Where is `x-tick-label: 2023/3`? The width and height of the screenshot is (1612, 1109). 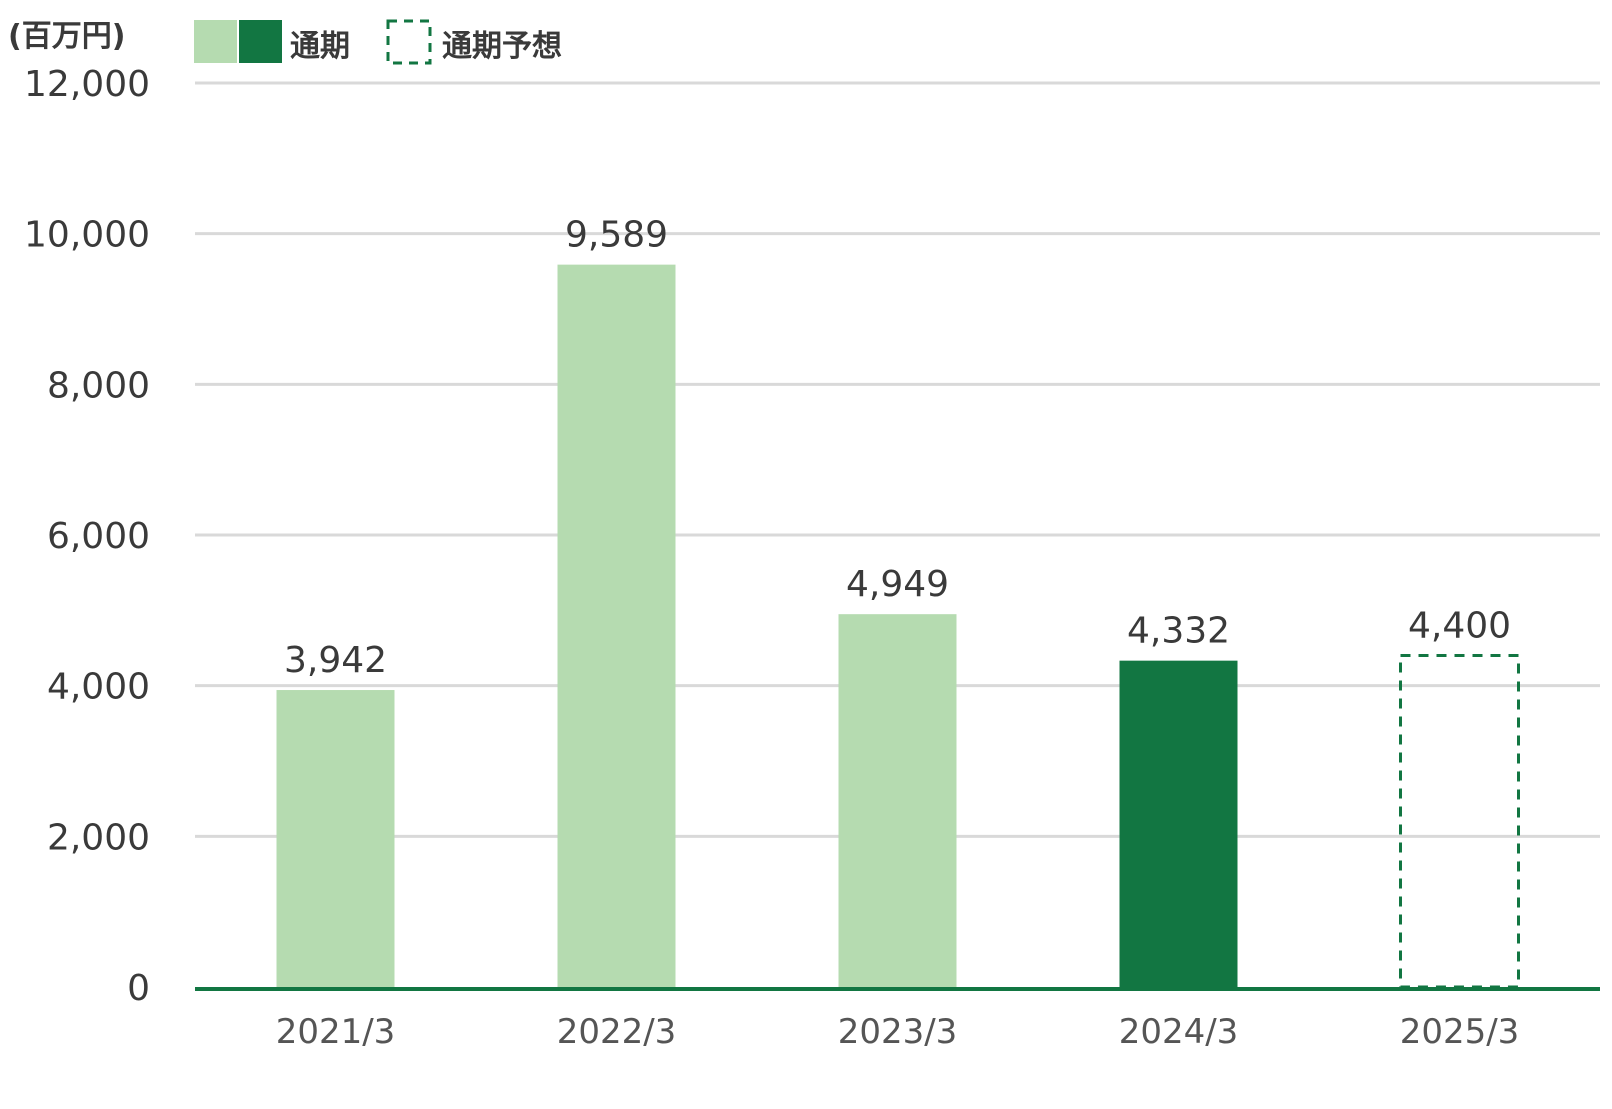
x-tick-label: 2023/3 is located at coordinates (898, 1032).